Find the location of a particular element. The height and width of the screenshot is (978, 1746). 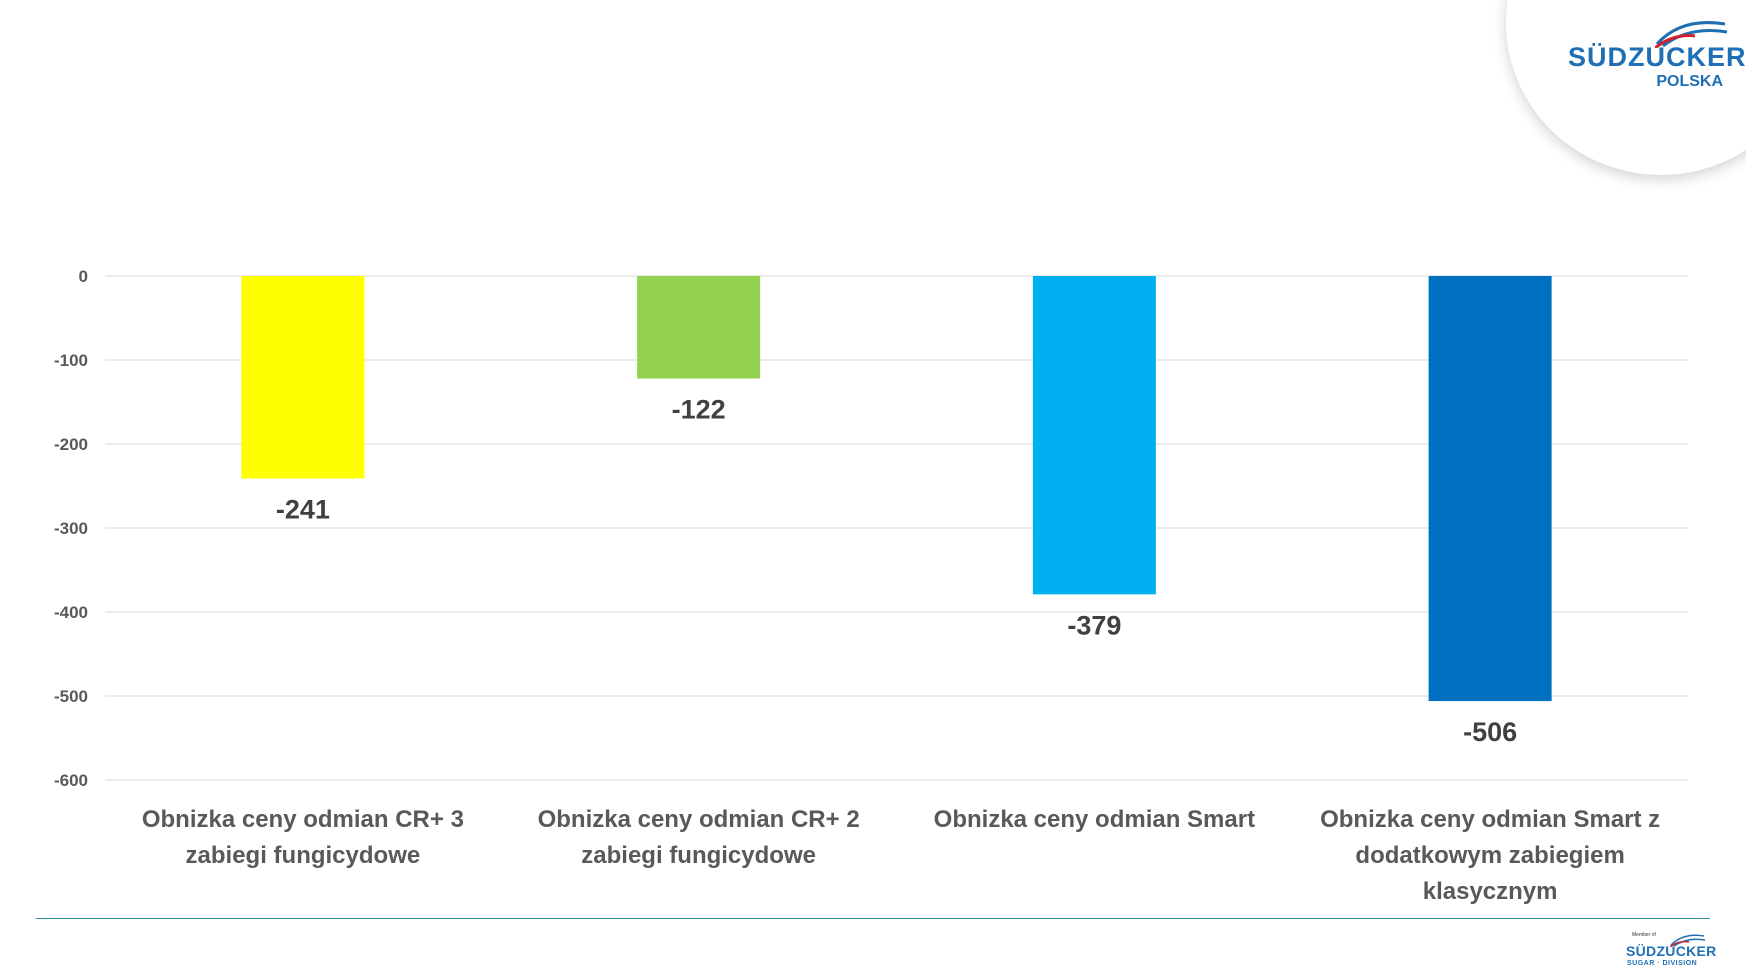

category-label: Obnizka ceny odmian Smart is located at coordinates (1094, 819).